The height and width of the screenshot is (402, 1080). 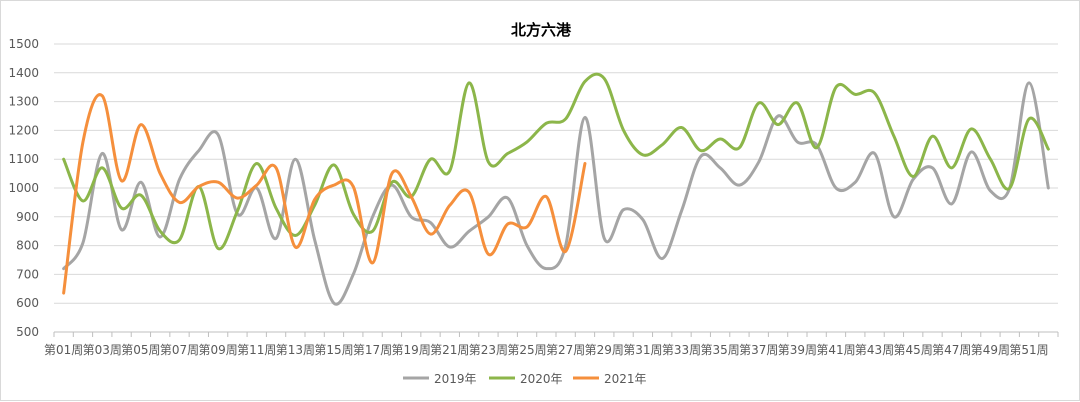 What do you see at coordinates (179, 350) in the screenshot?
I see `x-tick-label: 第07周` at bounding box center [179, 350].